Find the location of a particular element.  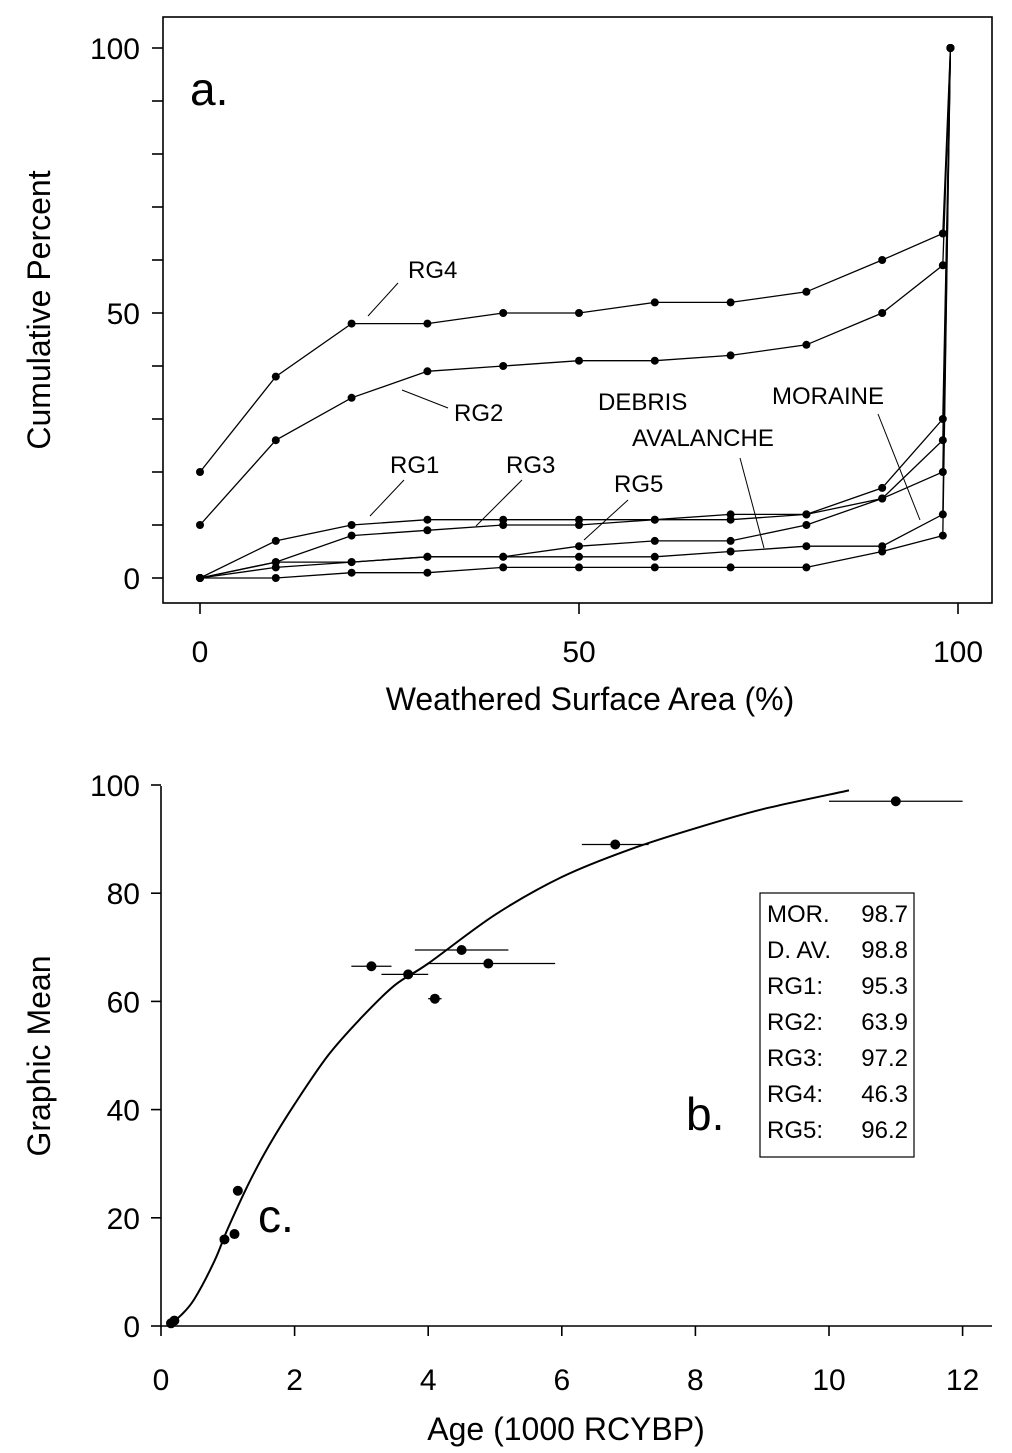

legend-box is located at coordinates (837, 1025).